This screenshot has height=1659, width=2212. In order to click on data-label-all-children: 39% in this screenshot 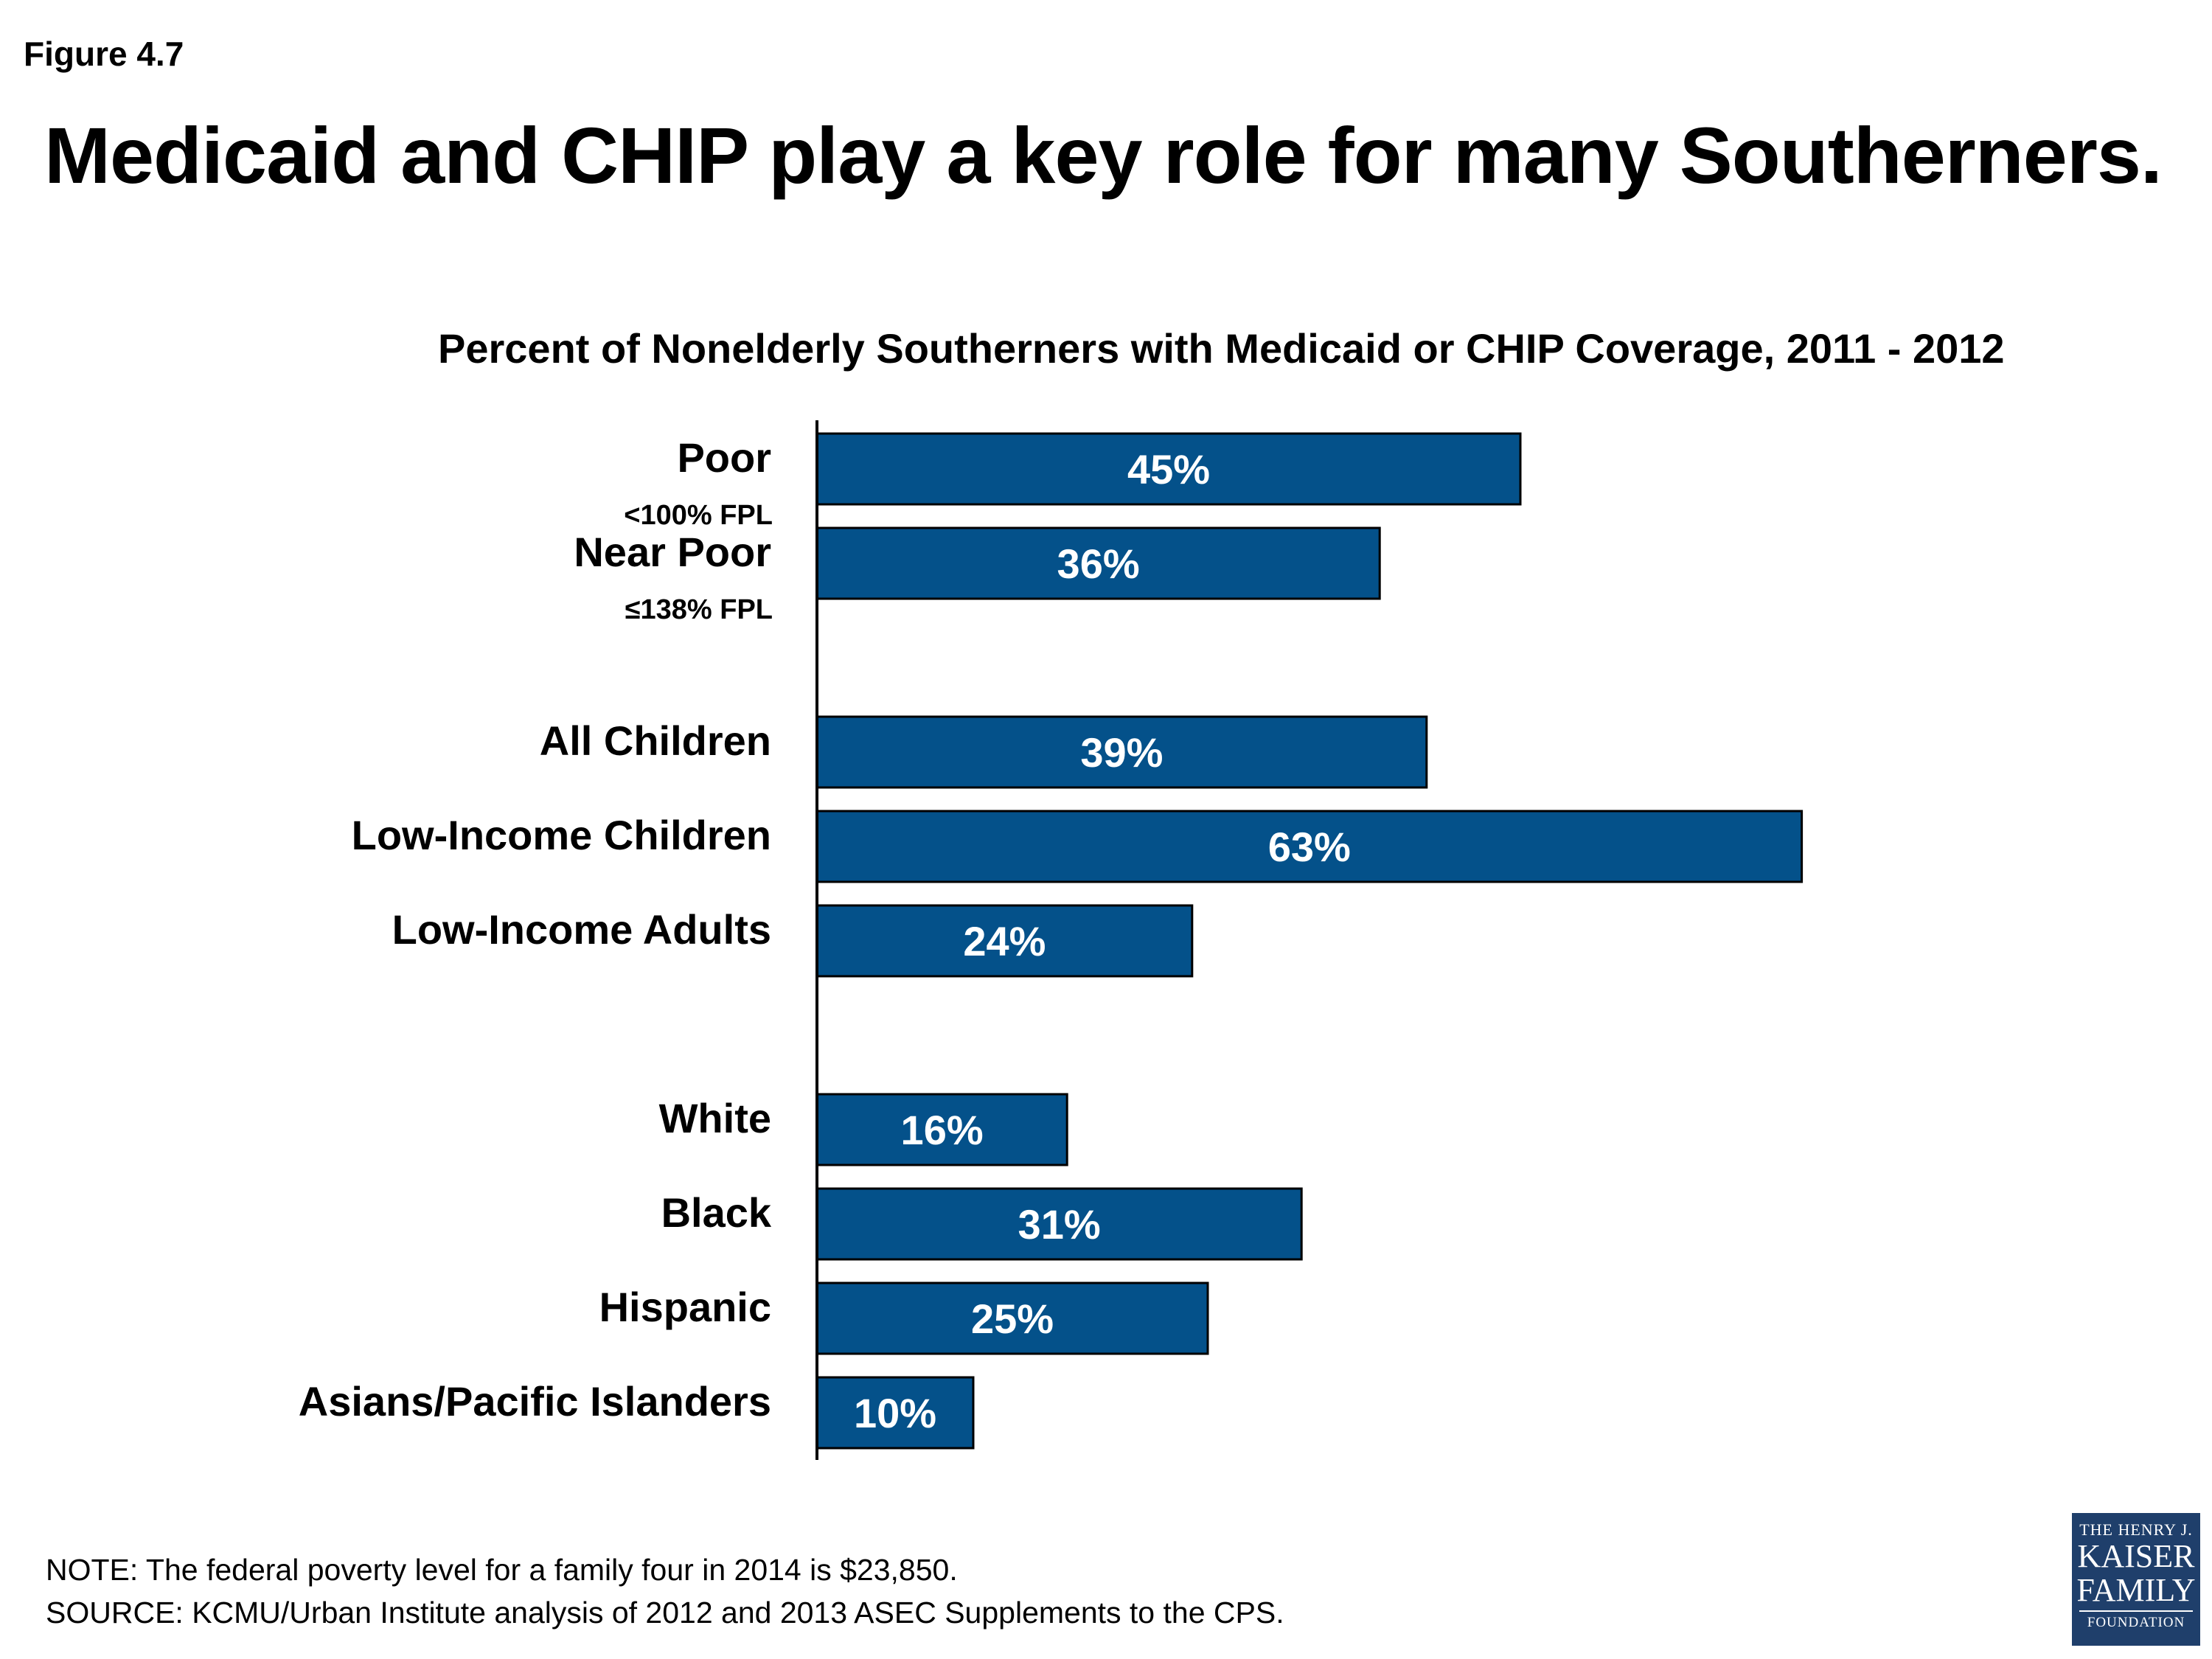, I will do `click(1121, 752)`.